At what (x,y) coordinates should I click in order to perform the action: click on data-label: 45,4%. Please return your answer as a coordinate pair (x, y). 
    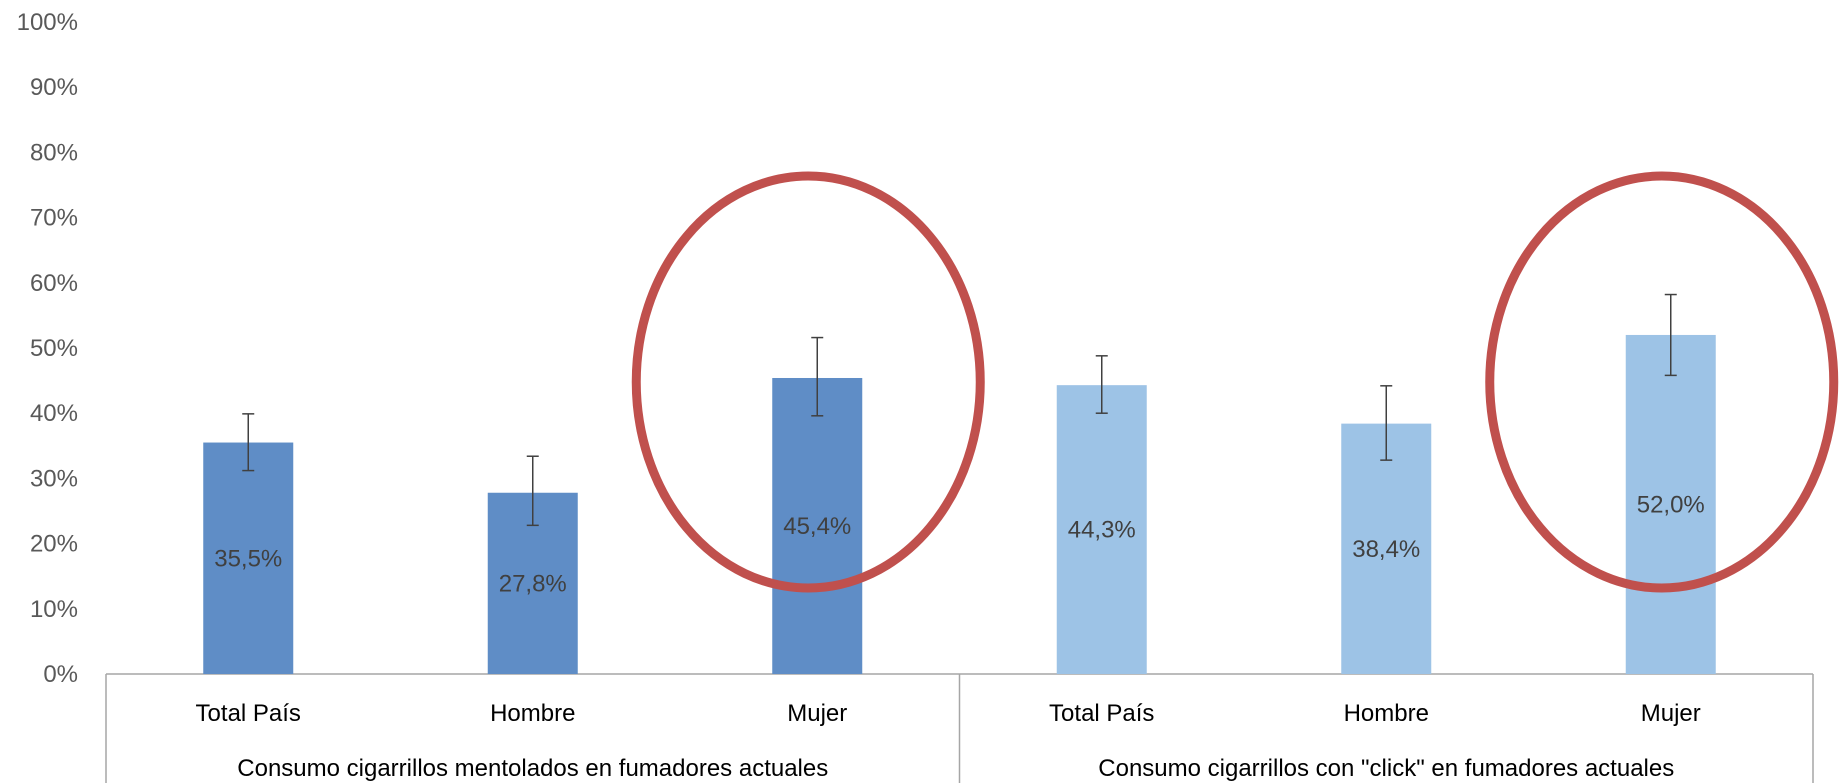
    Looking at the image, I should click on (817, 526).